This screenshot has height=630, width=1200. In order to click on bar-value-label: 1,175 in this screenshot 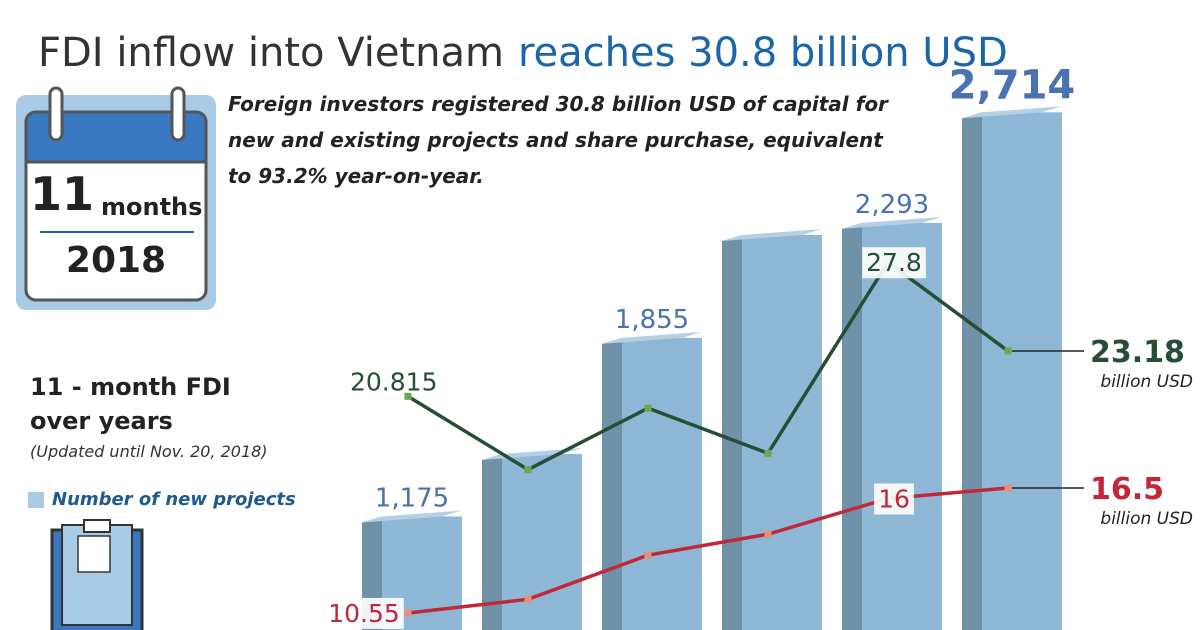, I will do `click(412, 498)`.